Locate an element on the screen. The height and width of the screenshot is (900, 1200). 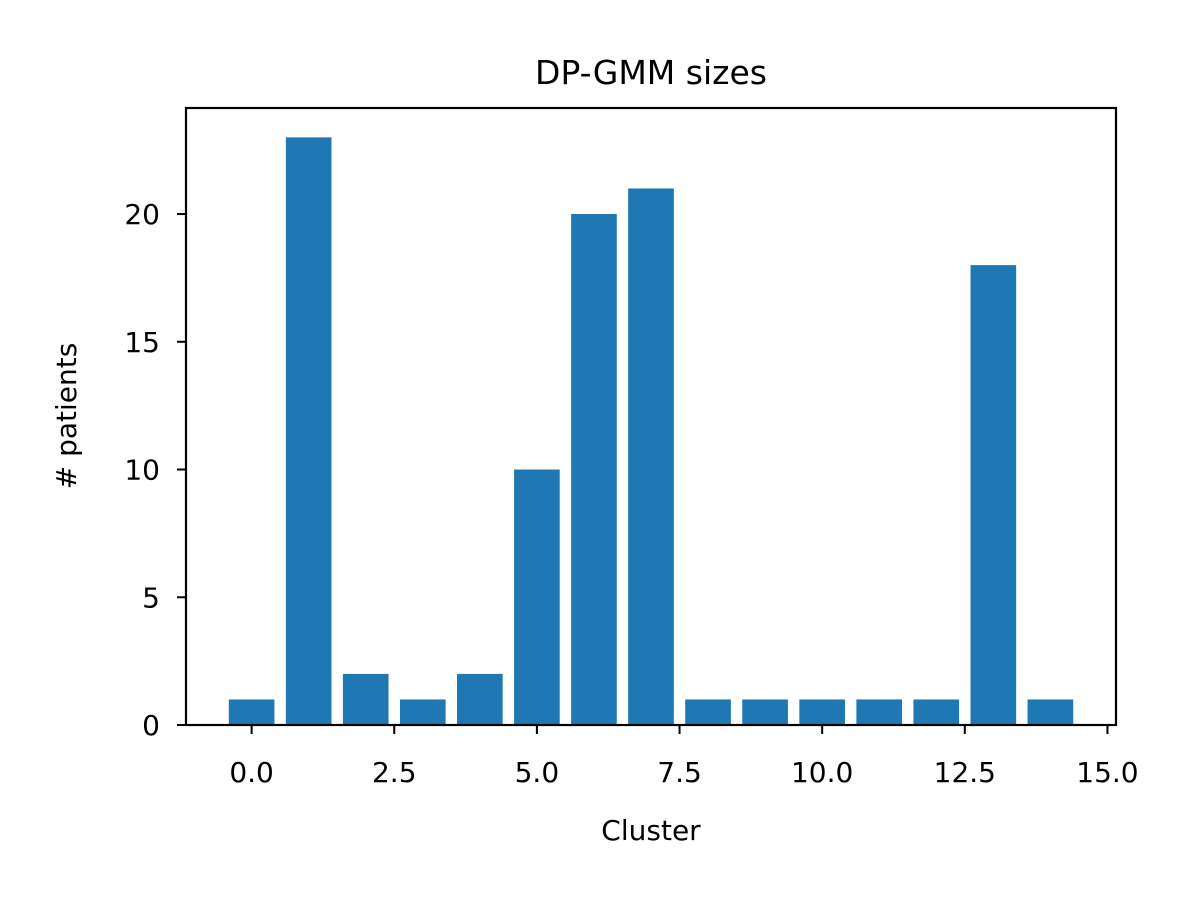
x-tick-label: 2.5 is located at coordinates (394, 772).